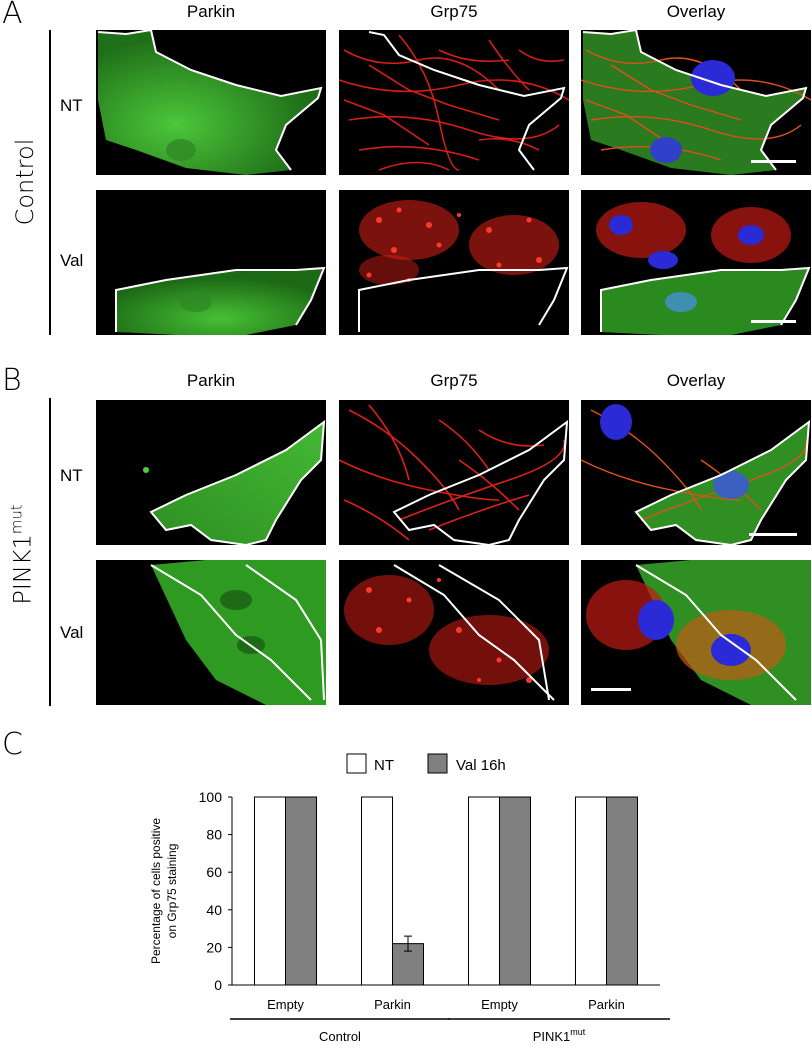 The image size is (812, 1048). What do you see at coordinates (211, 797) in the screenshot?
I see `y-tick-label: 100` at bounding box center [211, 797].